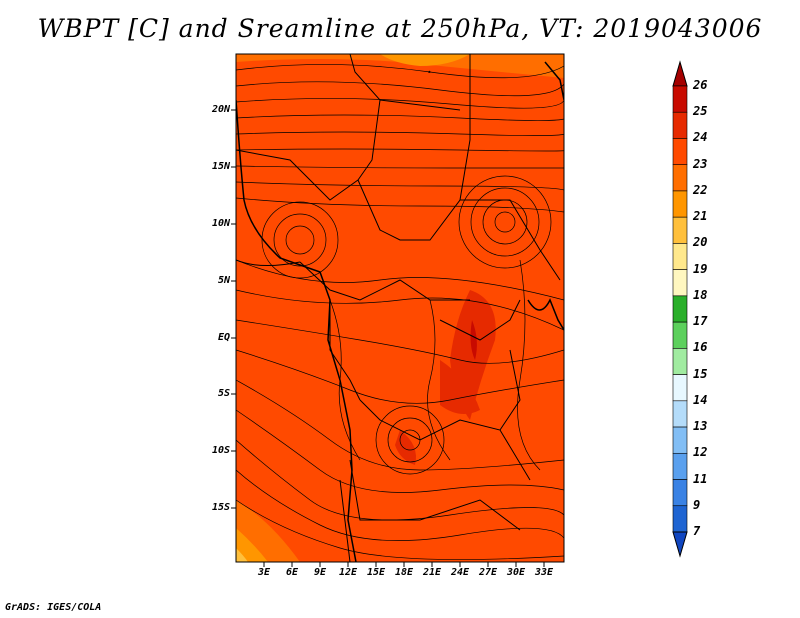  What do you see at coordinates (220, 507) in the screenshot?
I see `lat-label-15s: 15S` at bounding box center [220, 507].